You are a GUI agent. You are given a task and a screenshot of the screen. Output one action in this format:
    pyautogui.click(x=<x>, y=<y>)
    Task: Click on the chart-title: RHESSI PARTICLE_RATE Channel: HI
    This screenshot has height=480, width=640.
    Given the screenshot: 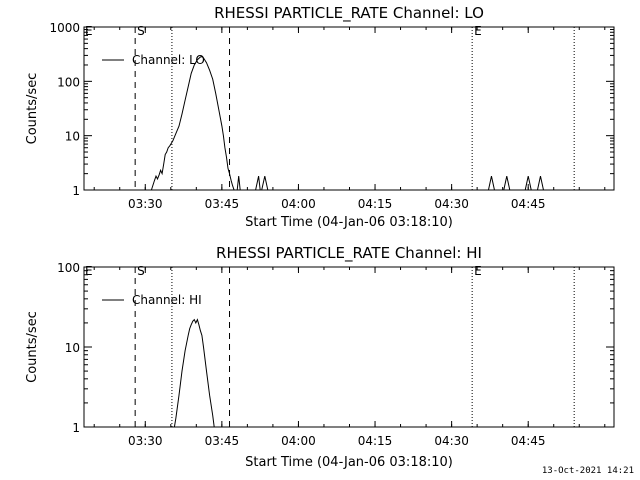 What is the action you would take?
    pyautogui.click(x=349, y=253)
    